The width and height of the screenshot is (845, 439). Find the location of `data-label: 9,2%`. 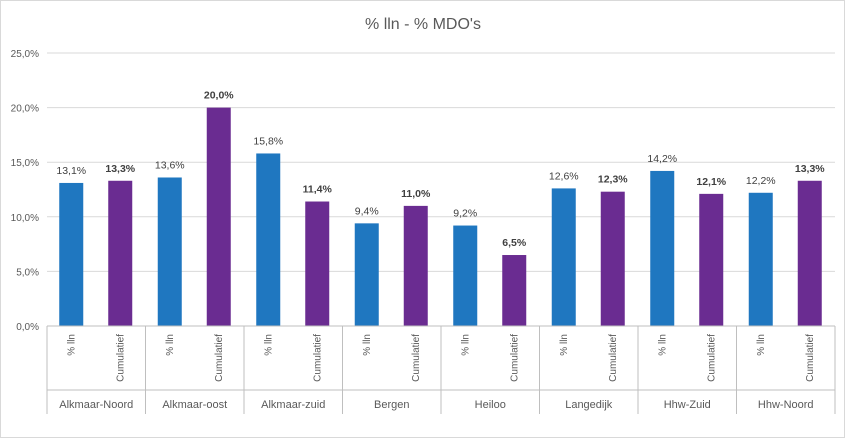

data-label: 9,2% is located at coordinates (465, 214).